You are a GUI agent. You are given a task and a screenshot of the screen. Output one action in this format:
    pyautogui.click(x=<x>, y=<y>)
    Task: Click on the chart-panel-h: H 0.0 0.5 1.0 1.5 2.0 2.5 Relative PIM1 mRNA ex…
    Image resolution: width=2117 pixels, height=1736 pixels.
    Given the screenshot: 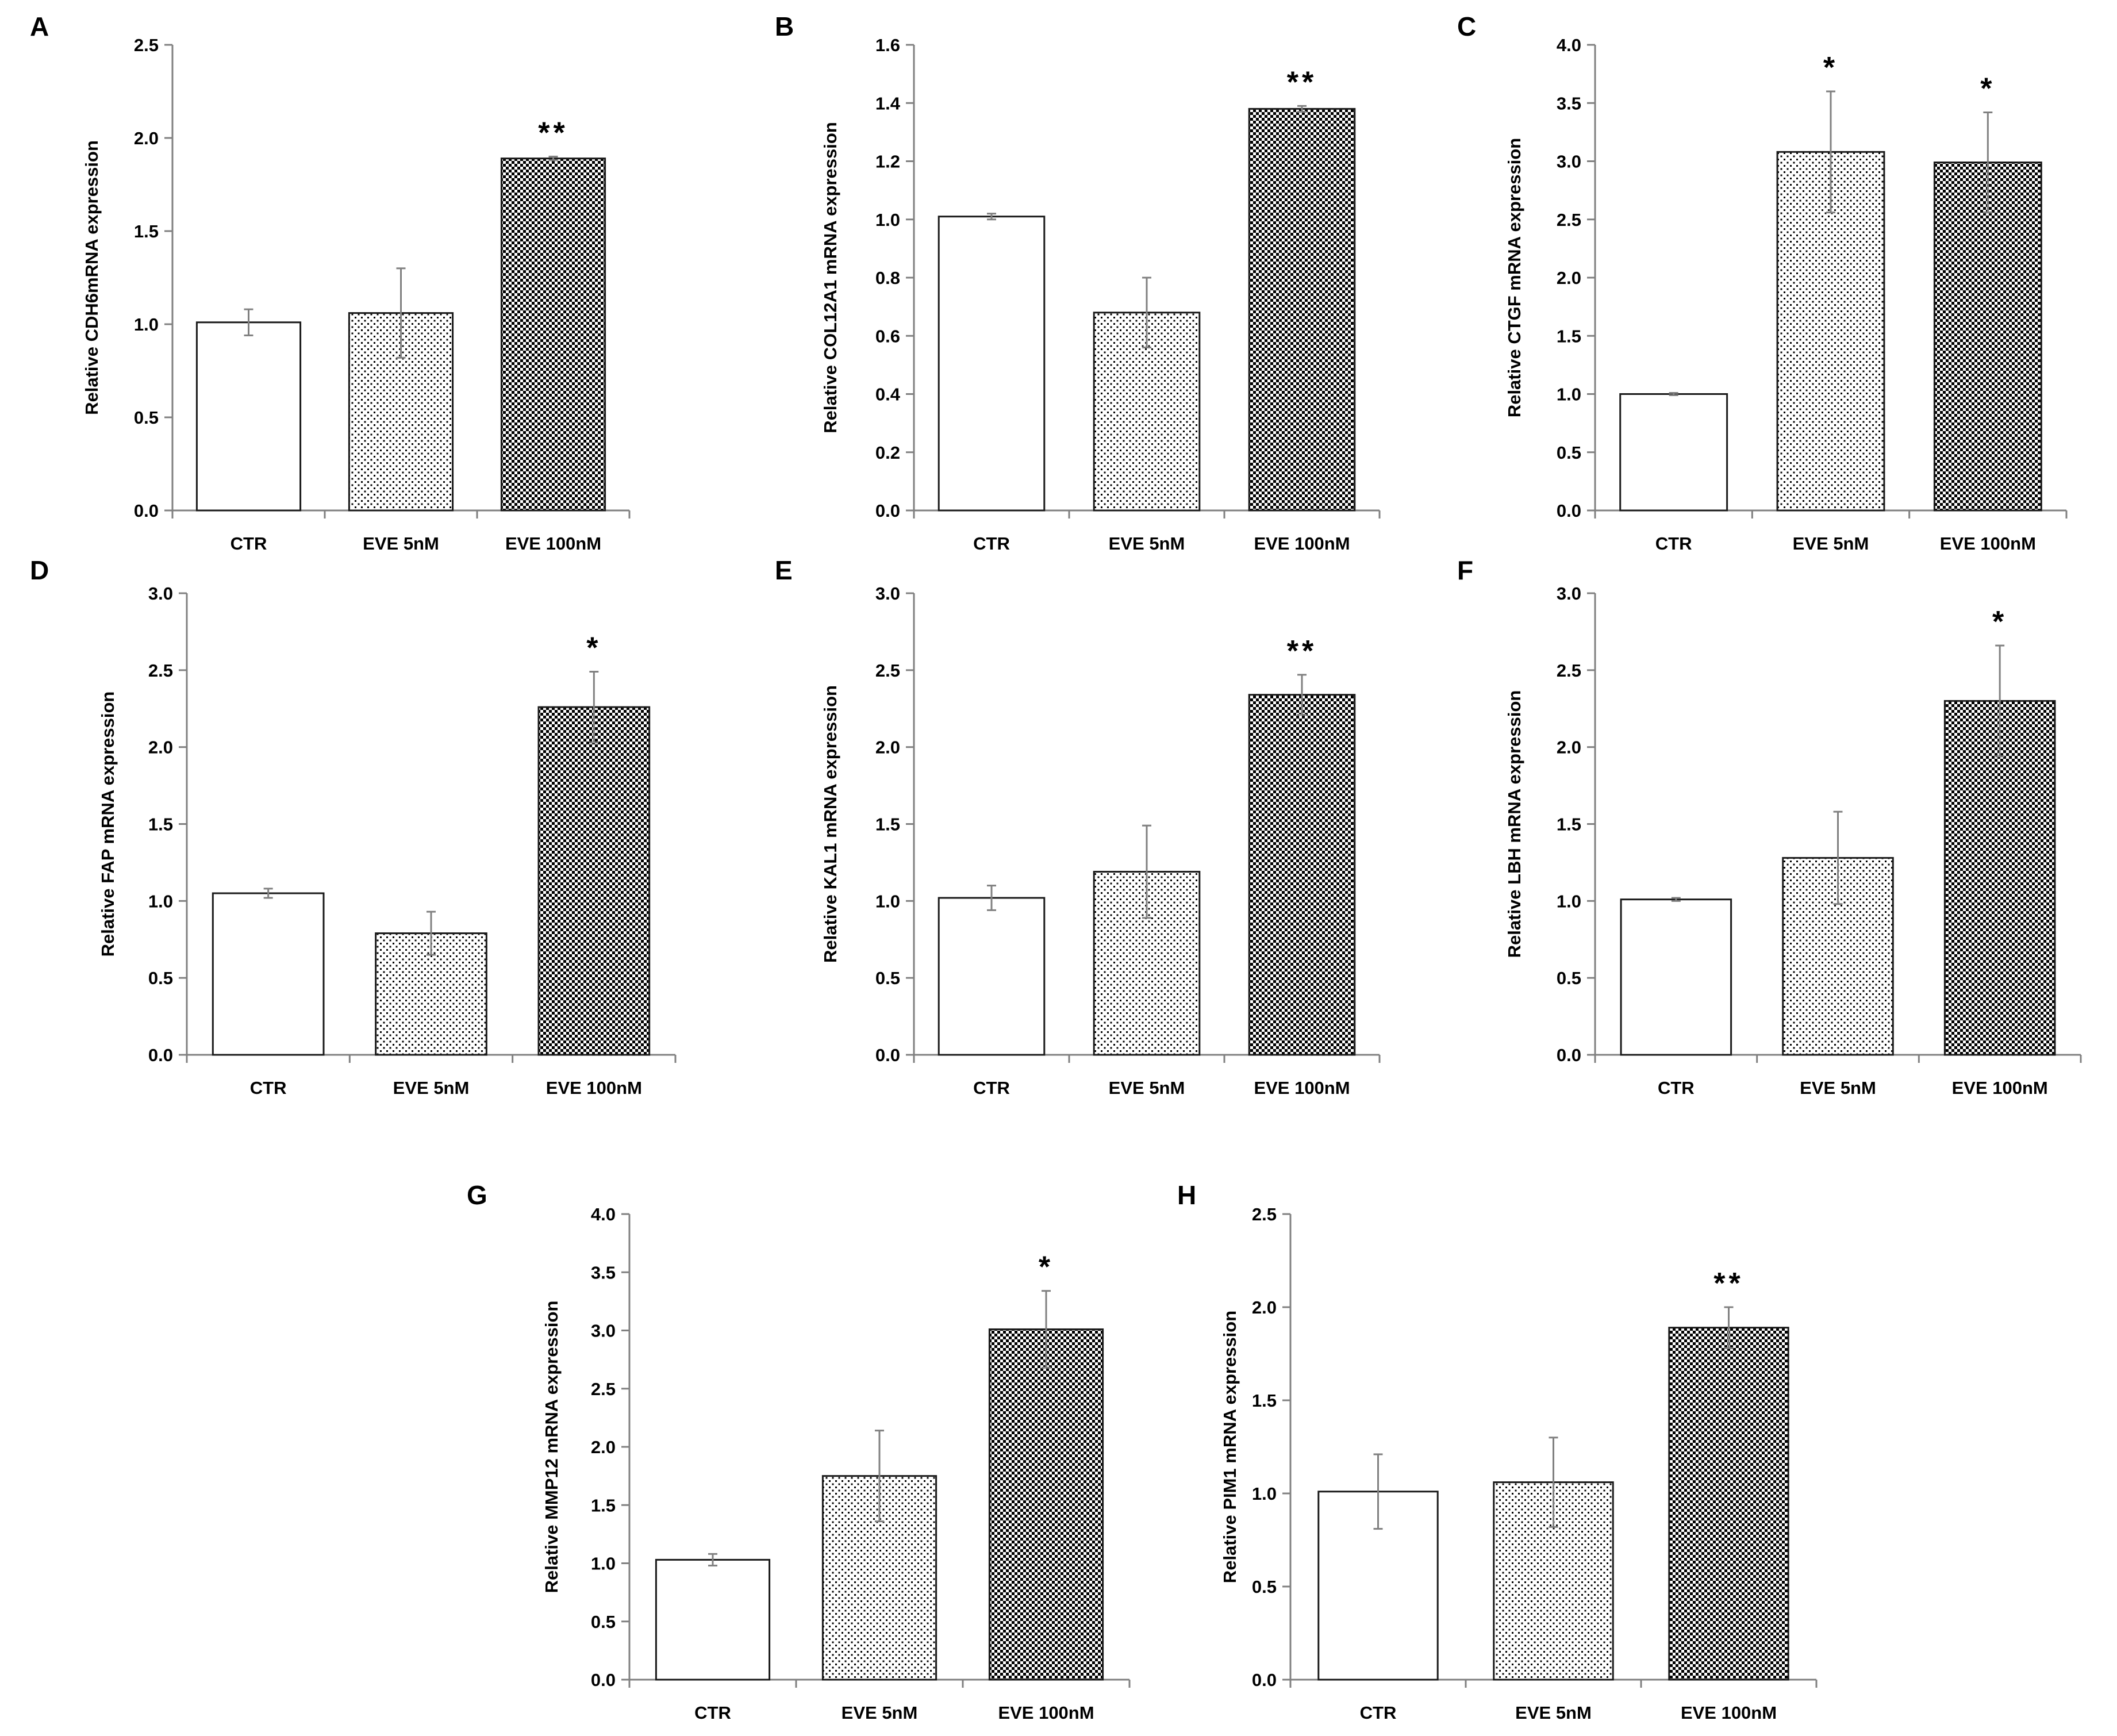 What is the action you would take?
    pyautogui.click(x=1497, y=1452)
    